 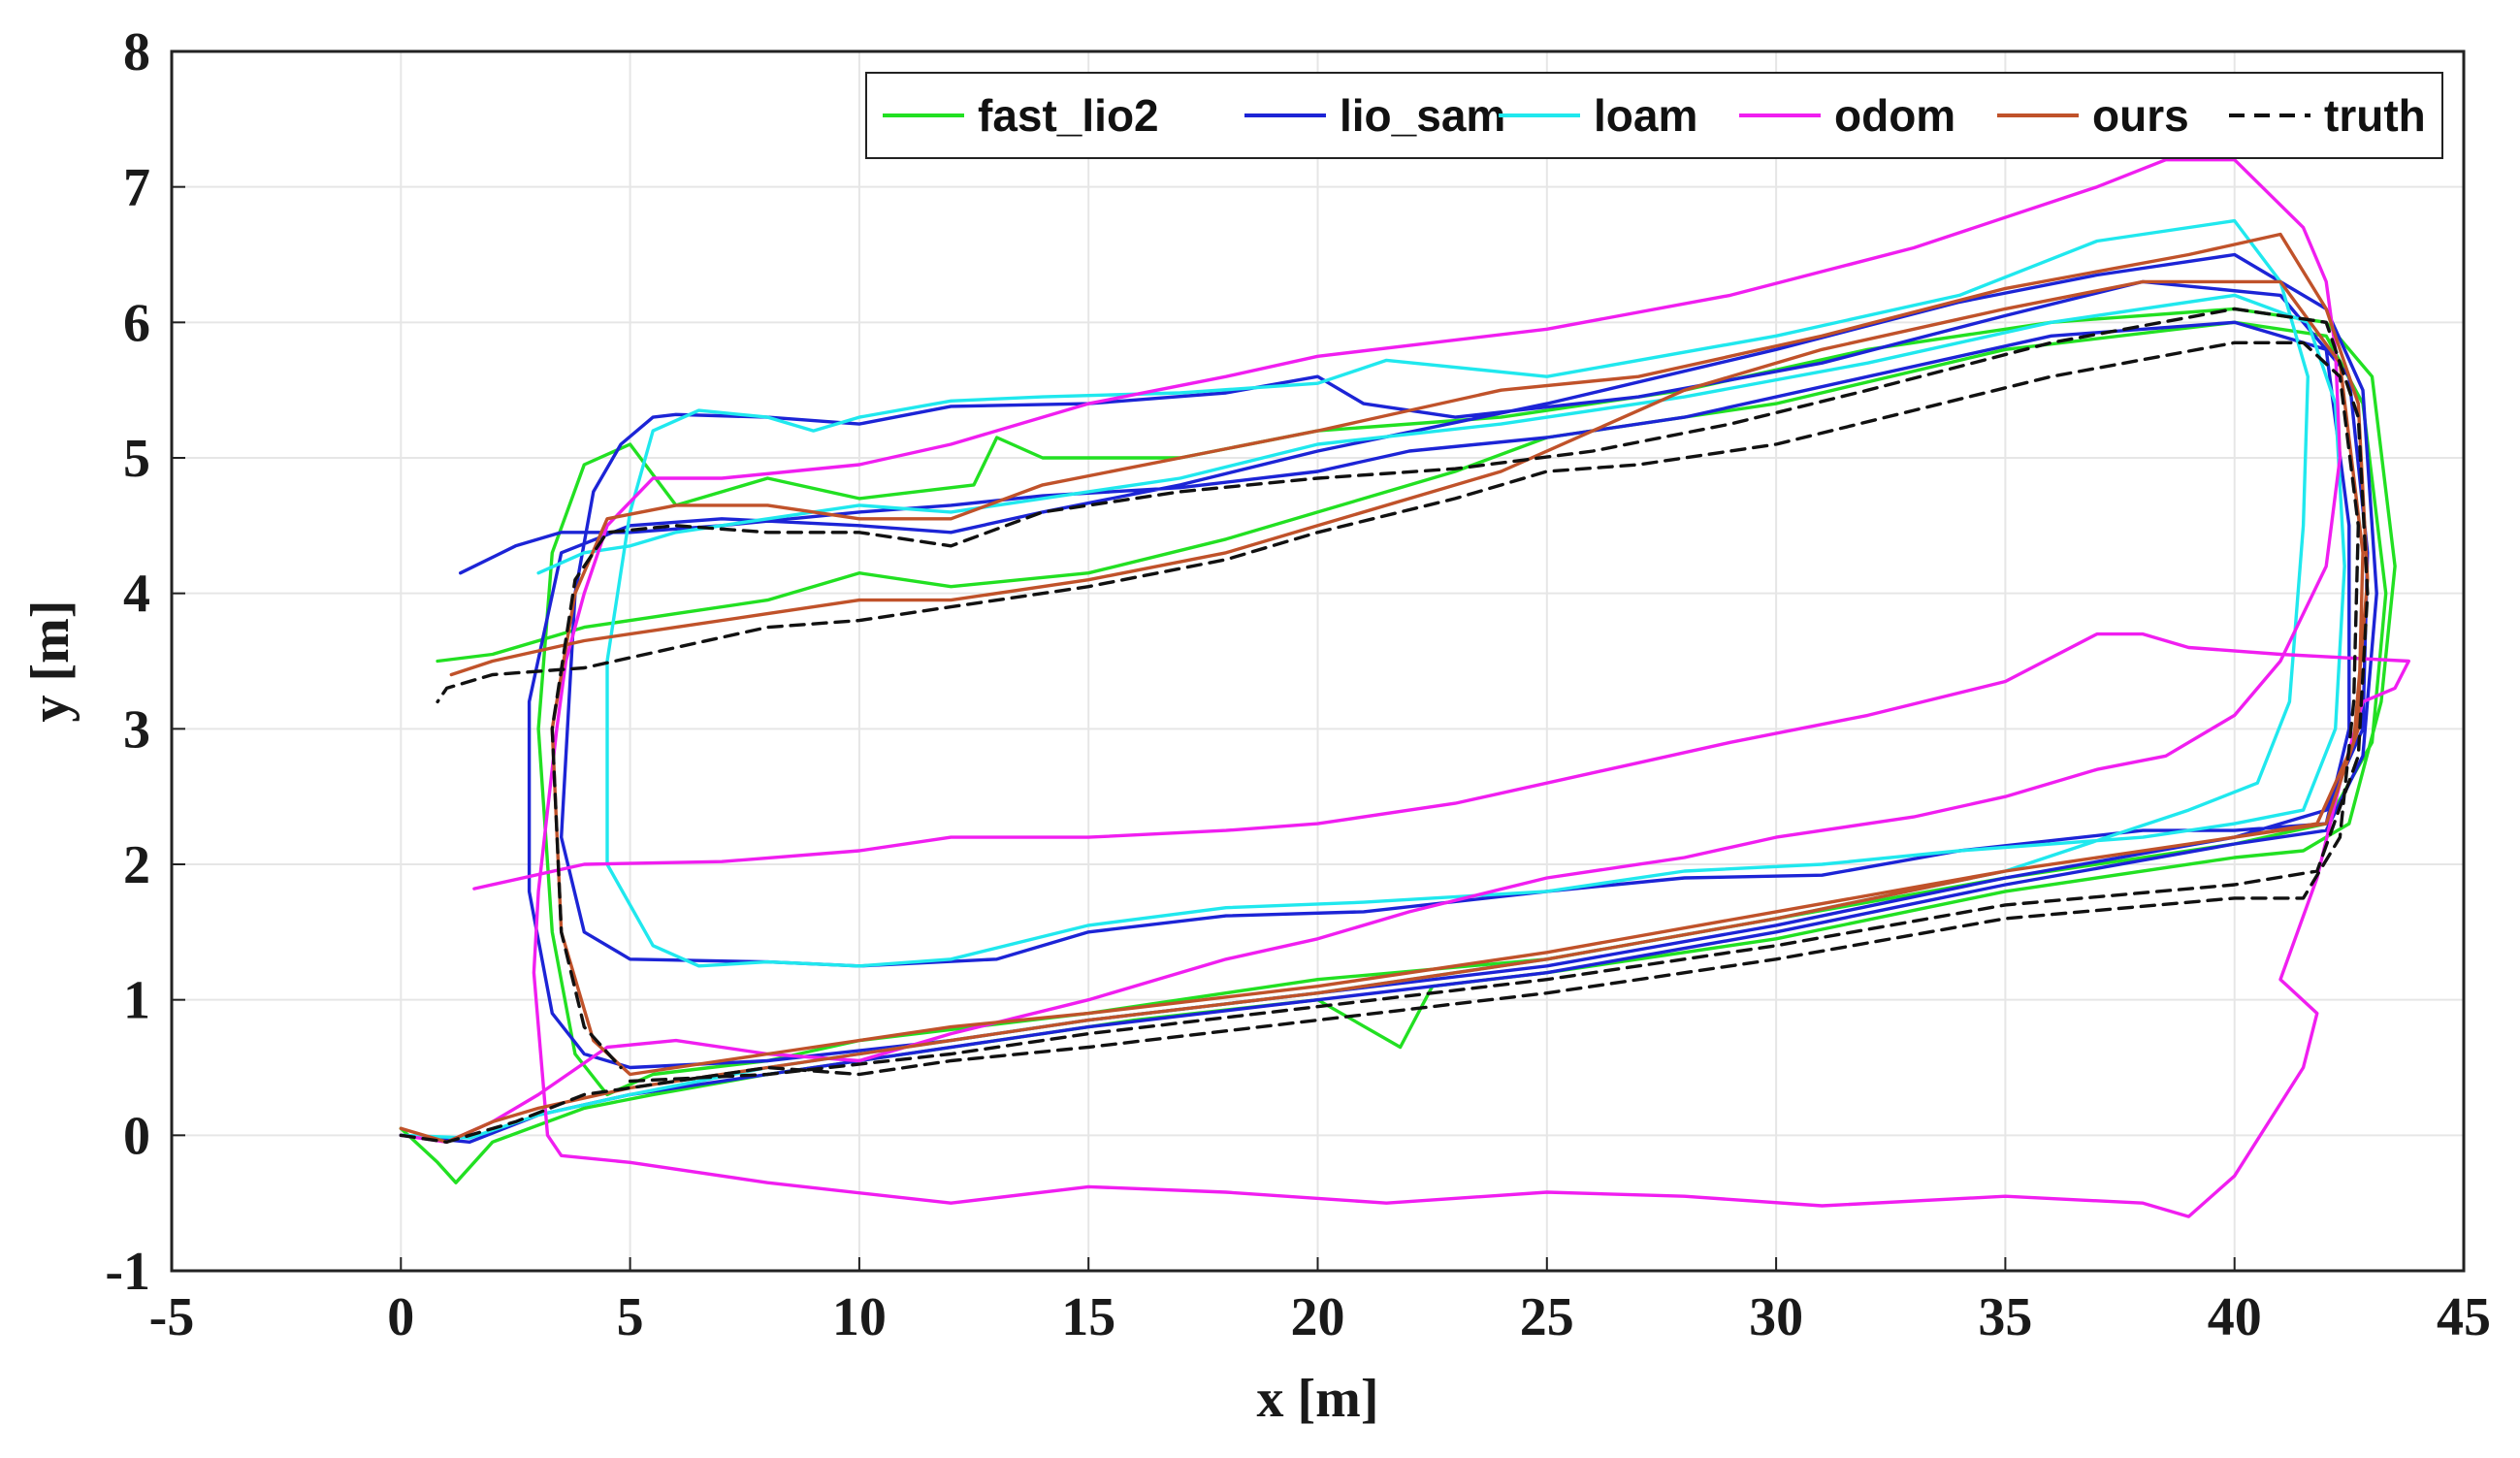 I want to click on legend-frame, so click(x=1654, y=115).